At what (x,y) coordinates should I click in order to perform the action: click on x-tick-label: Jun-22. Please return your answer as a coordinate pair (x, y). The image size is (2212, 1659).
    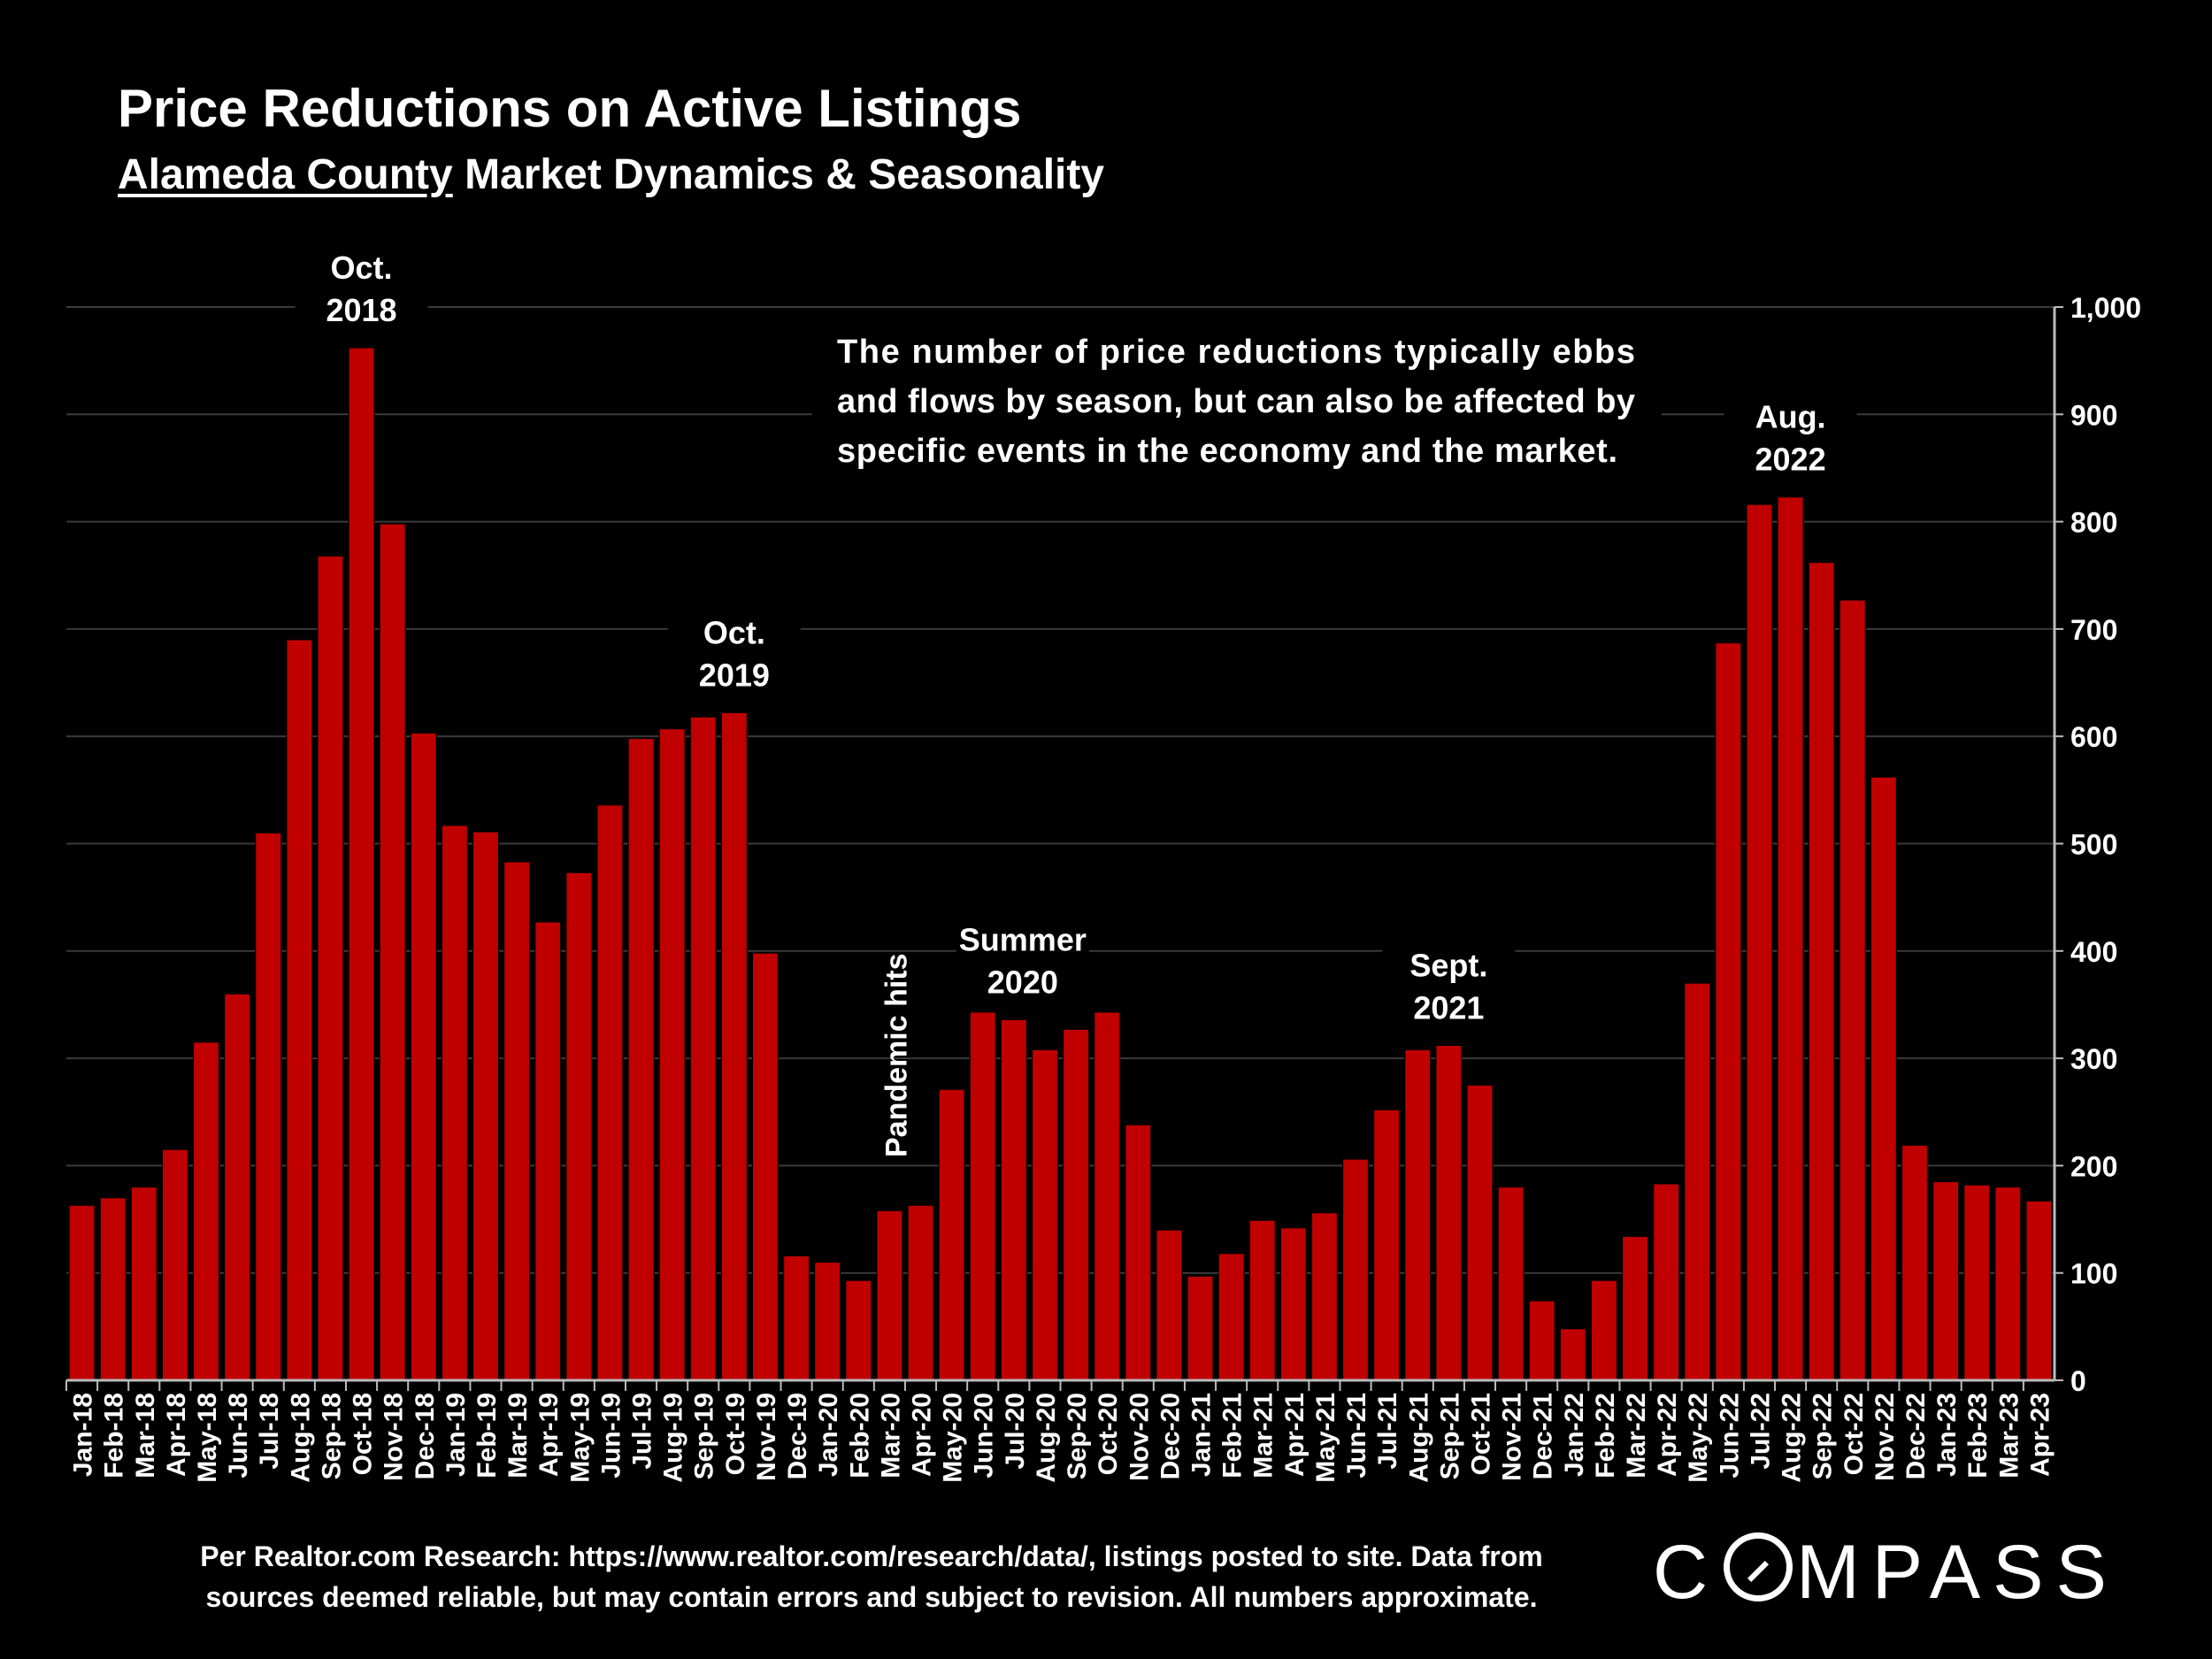
    Looking at the image, I should click on (1730, 1436).